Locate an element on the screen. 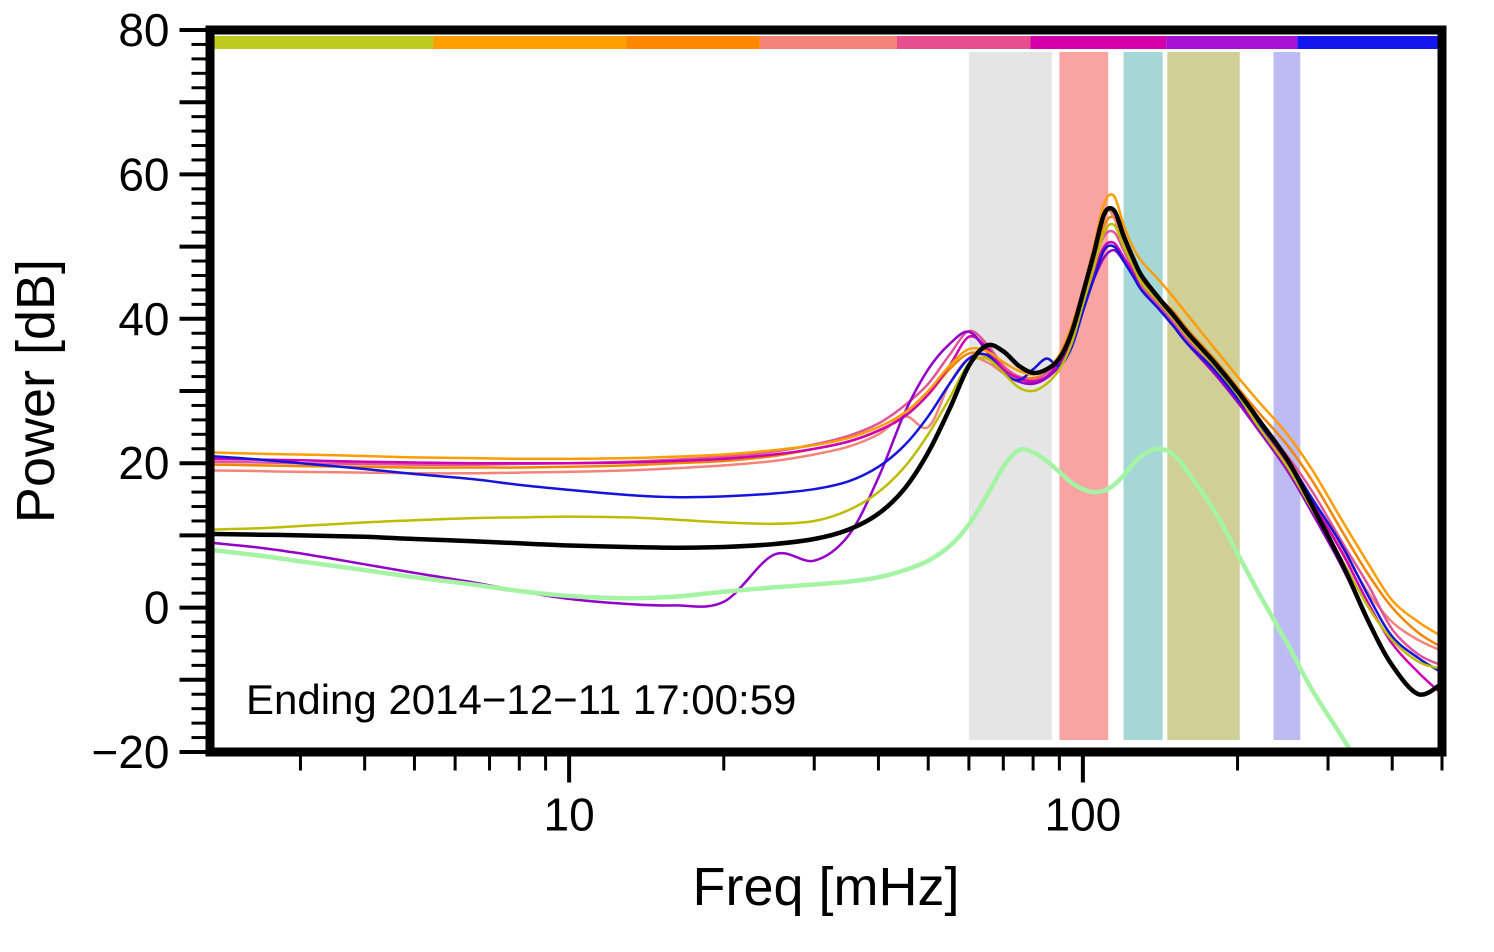 The height and width of the screenshot is (952, 1494). top-time-colorbar is located at coordinates (826, 42).